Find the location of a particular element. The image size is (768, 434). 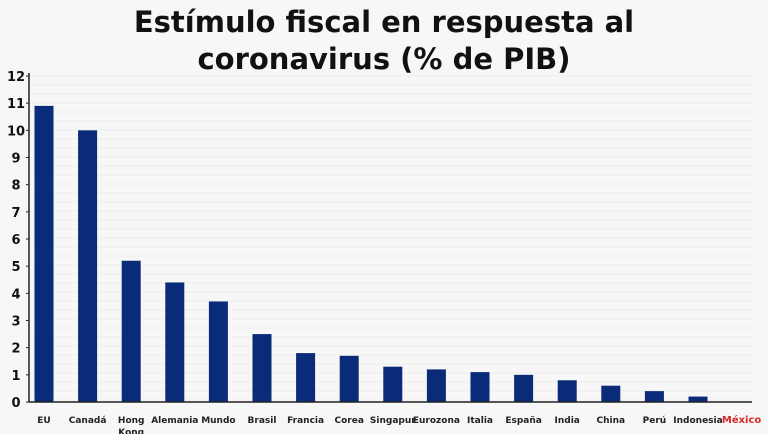

y-tick-label: 2 is located at coordinates (15, 349).